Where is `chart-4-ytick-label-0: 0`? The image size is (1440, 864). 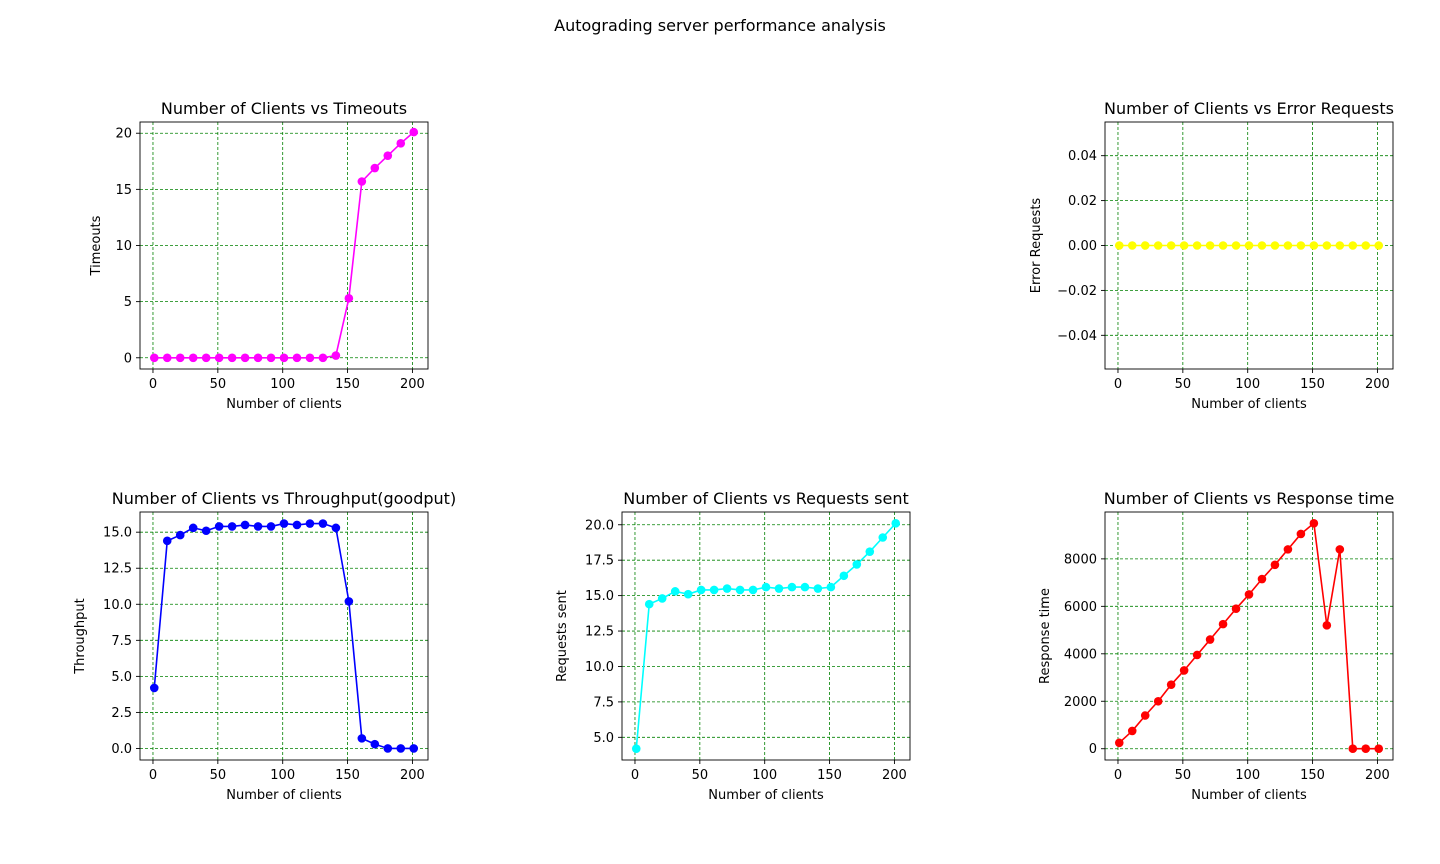 chart-4-ytick-label-0: 0 is located at coordinates (1093, 749).